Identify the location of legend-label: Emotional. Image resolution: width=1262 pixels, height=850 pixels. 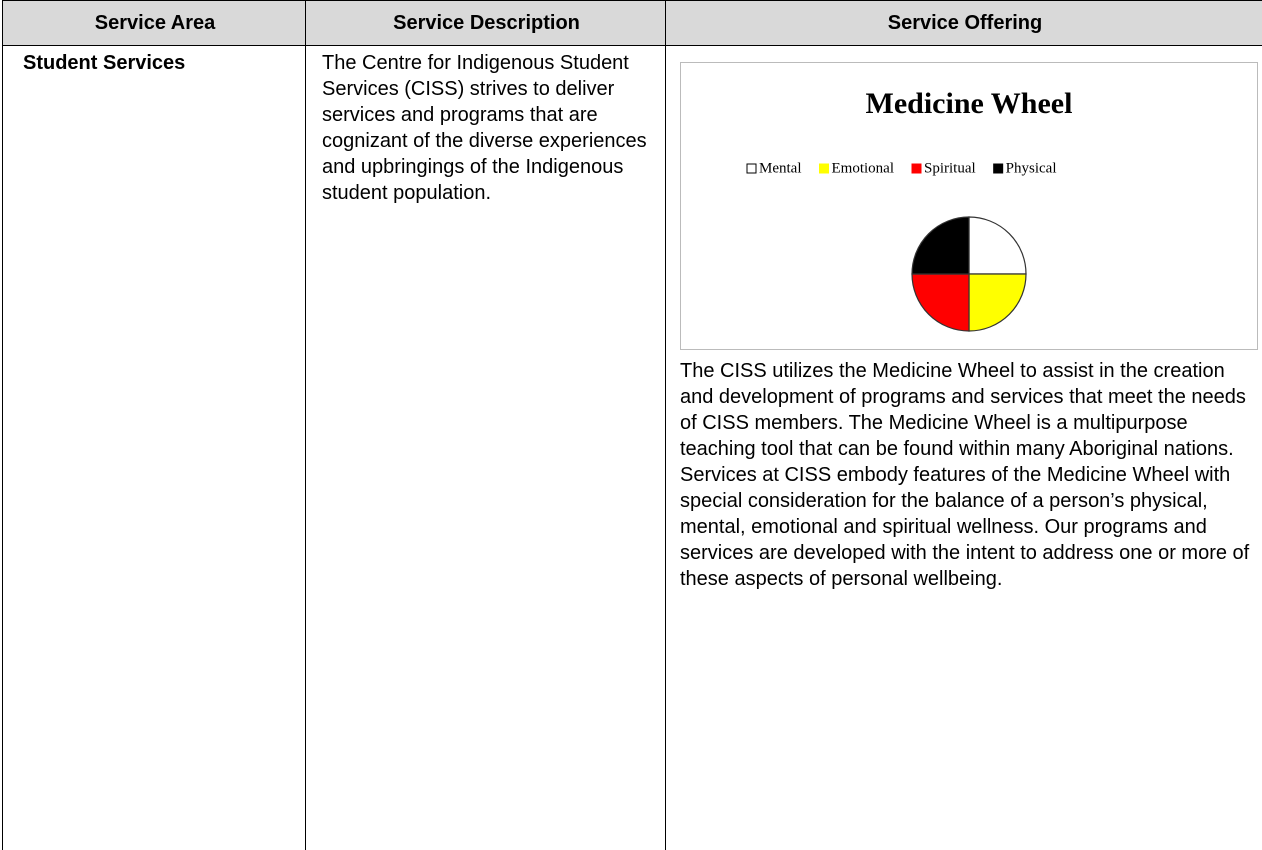
(863, 168).